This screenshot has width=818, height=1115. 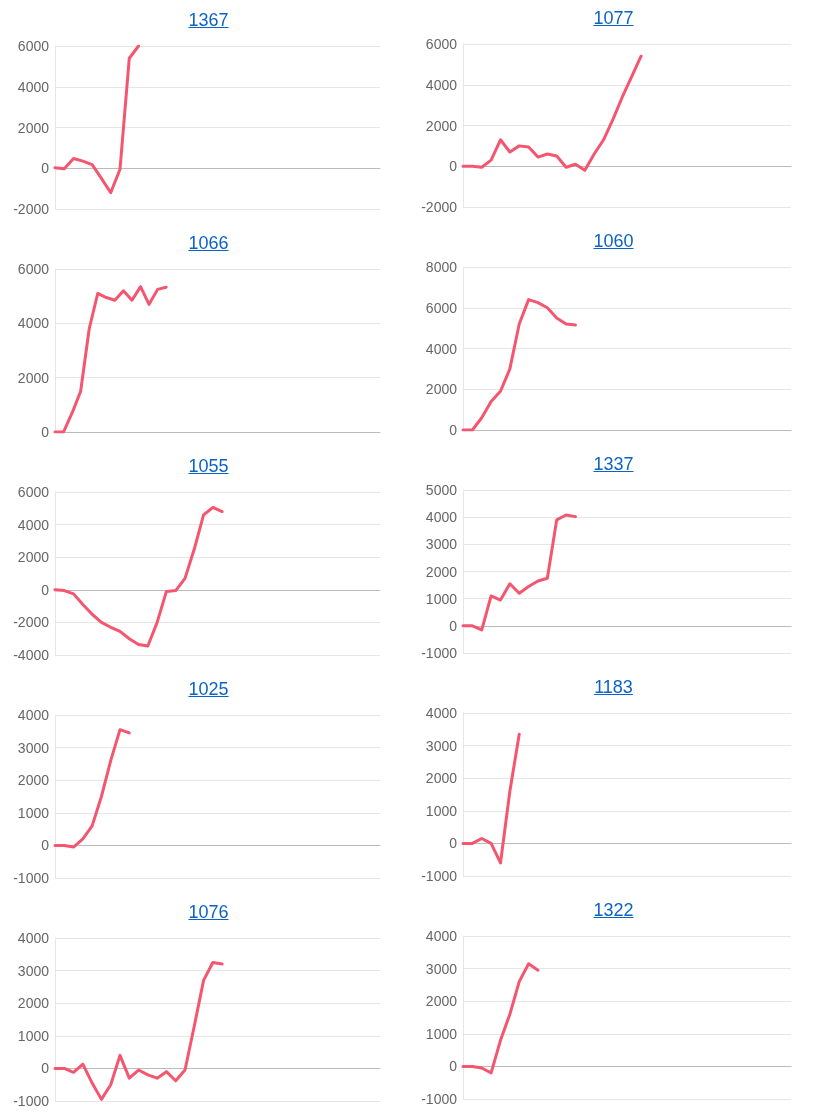 I want to click on y-tick-label: -4000, so click(x=31, y=655).